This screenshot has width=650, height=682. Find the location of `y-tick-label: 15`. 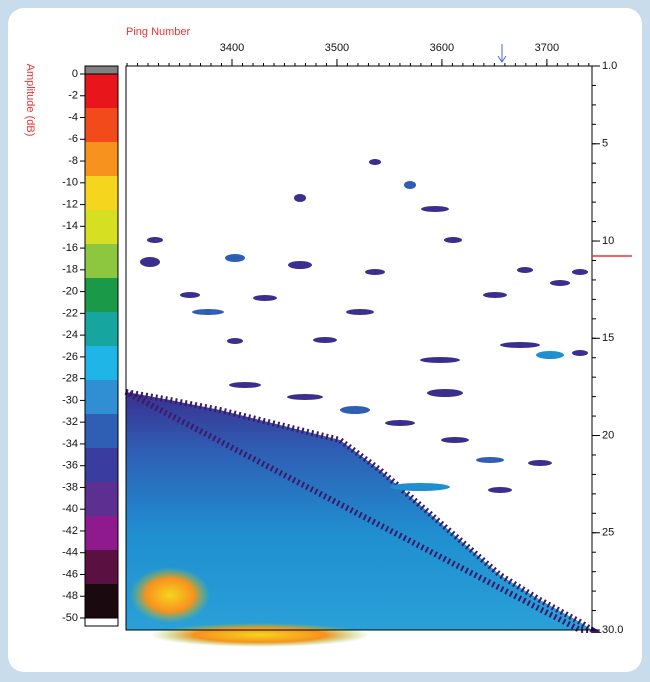

y-tick-label: 15 is located at coordinates (608, 338).